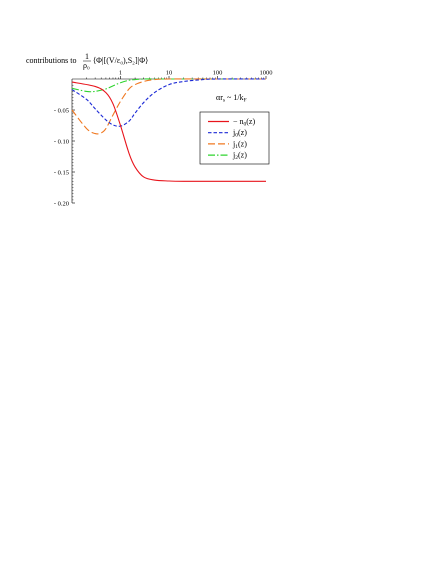  Describe the element at coordinates (169, 73) in the screenshot. I see `x-tick-label: 10` at that location.